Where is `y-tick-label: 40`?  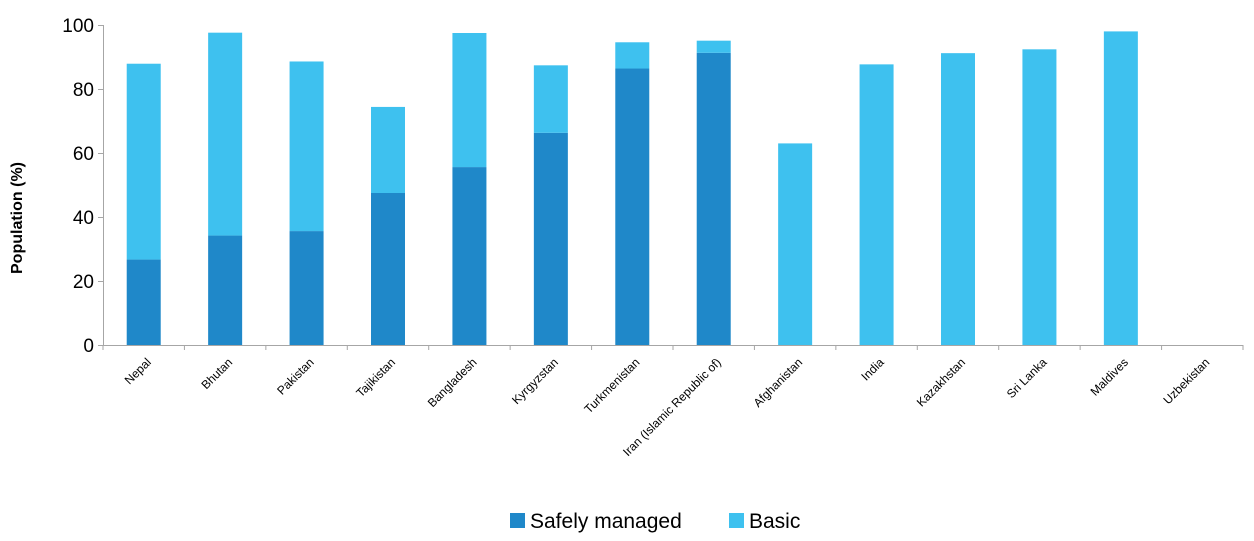 y-tick-label: 40 is located at coordinates (83, 218).